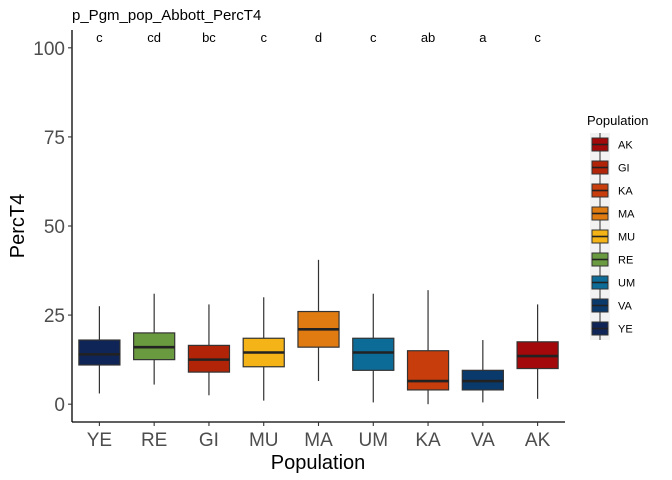 The image size is (672, 480). What do you see at coordinates (625, 307) in the screenshot?
I see `legend-label: VA` at bounding box center [625, 307].